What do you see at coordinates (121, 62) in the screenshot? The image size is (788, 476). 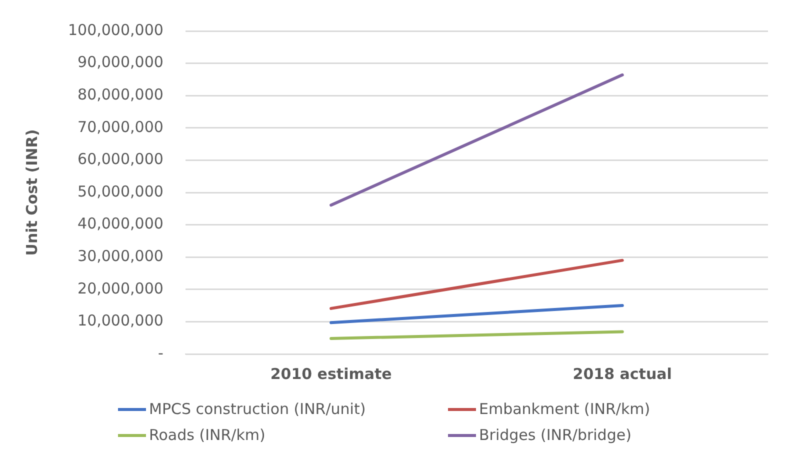 I see `y-tick-label: 90,000,000` at bounding box center [121, 62].